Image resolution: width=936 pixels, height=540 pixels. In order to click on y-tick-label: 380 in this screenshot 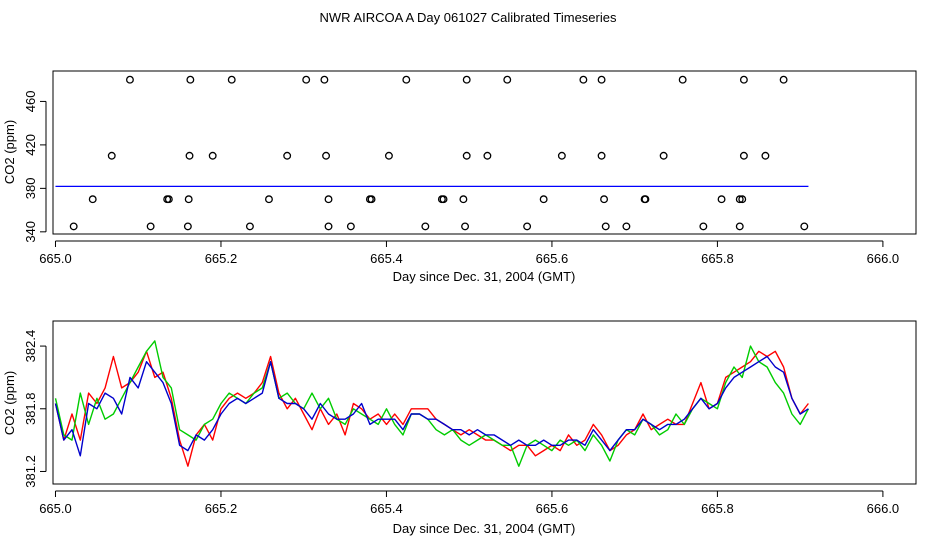, I will do `click(30, 189)`.